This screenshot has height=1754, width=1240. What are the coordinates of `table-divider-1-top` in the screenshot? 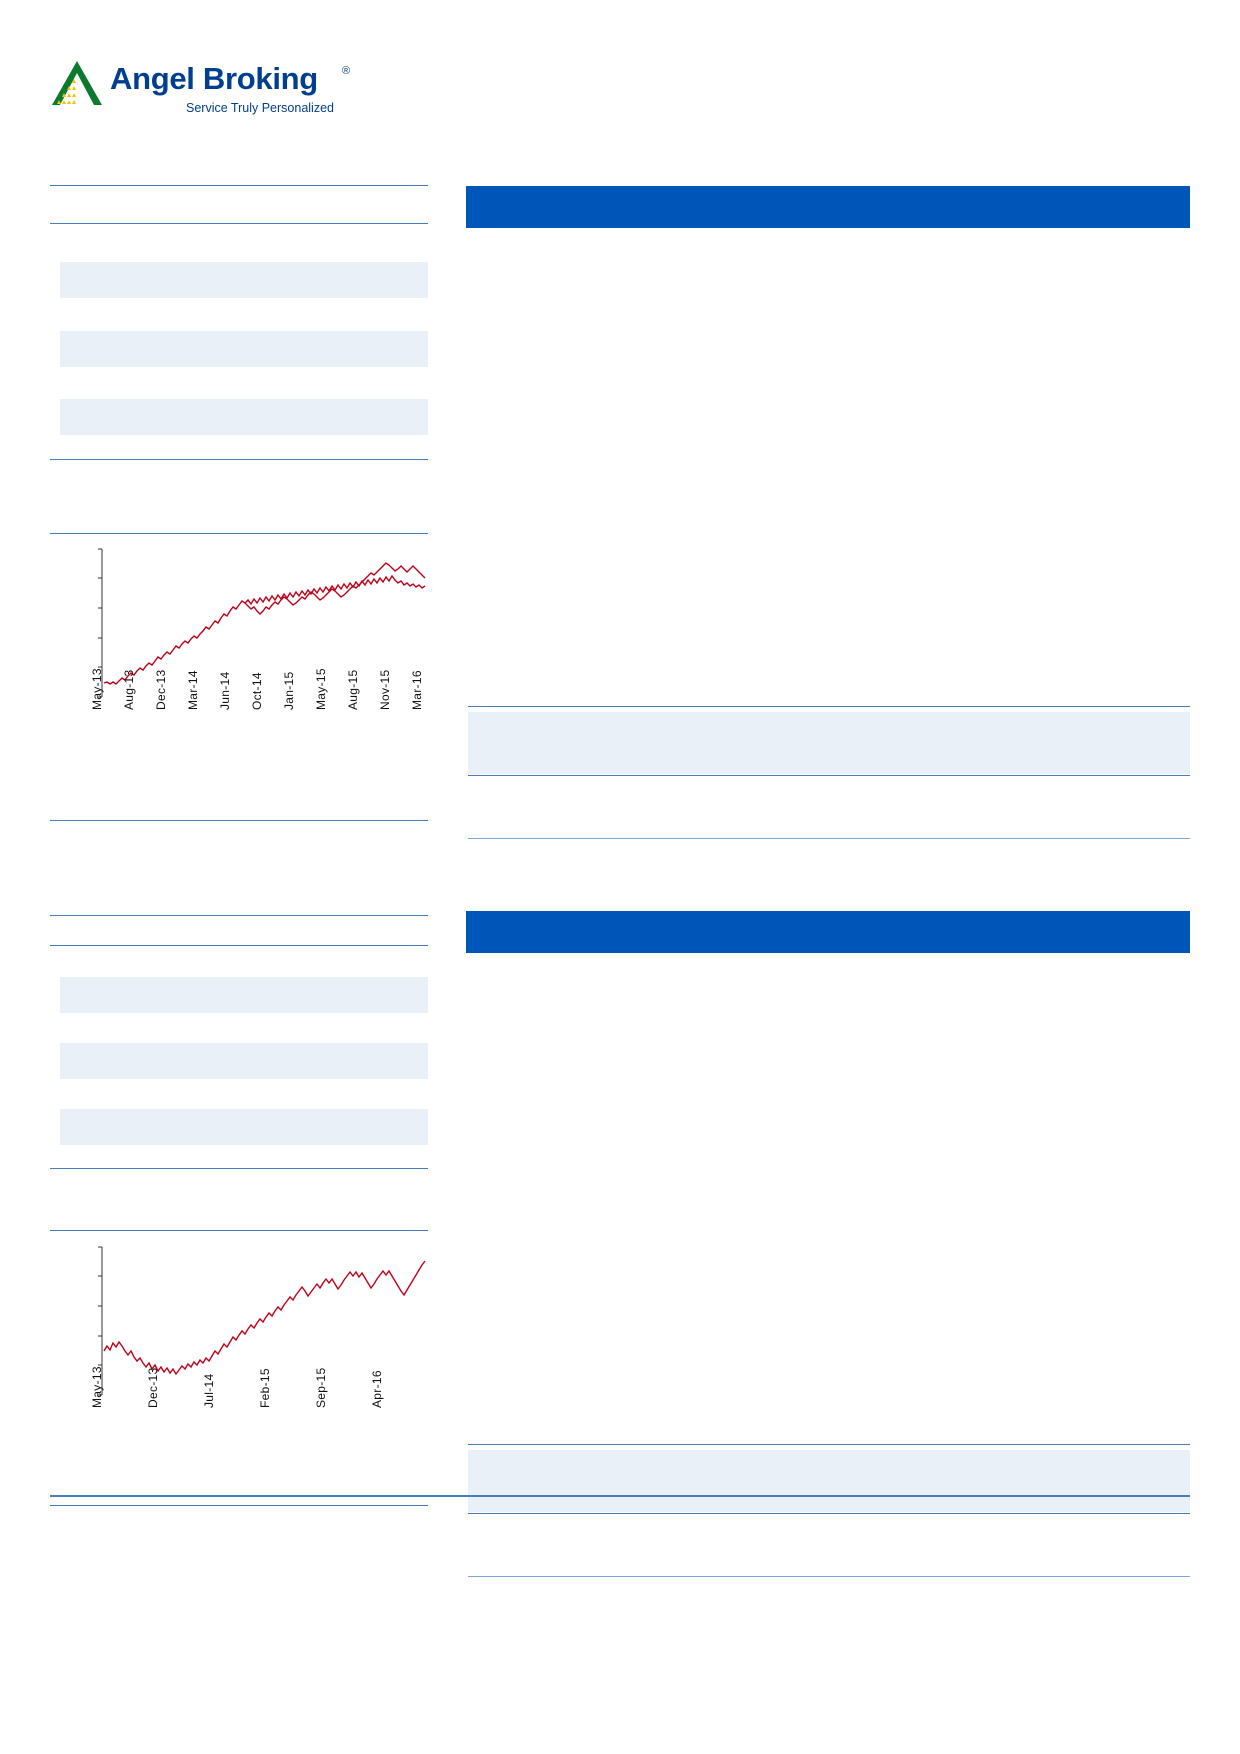 It's located at (829, 706).